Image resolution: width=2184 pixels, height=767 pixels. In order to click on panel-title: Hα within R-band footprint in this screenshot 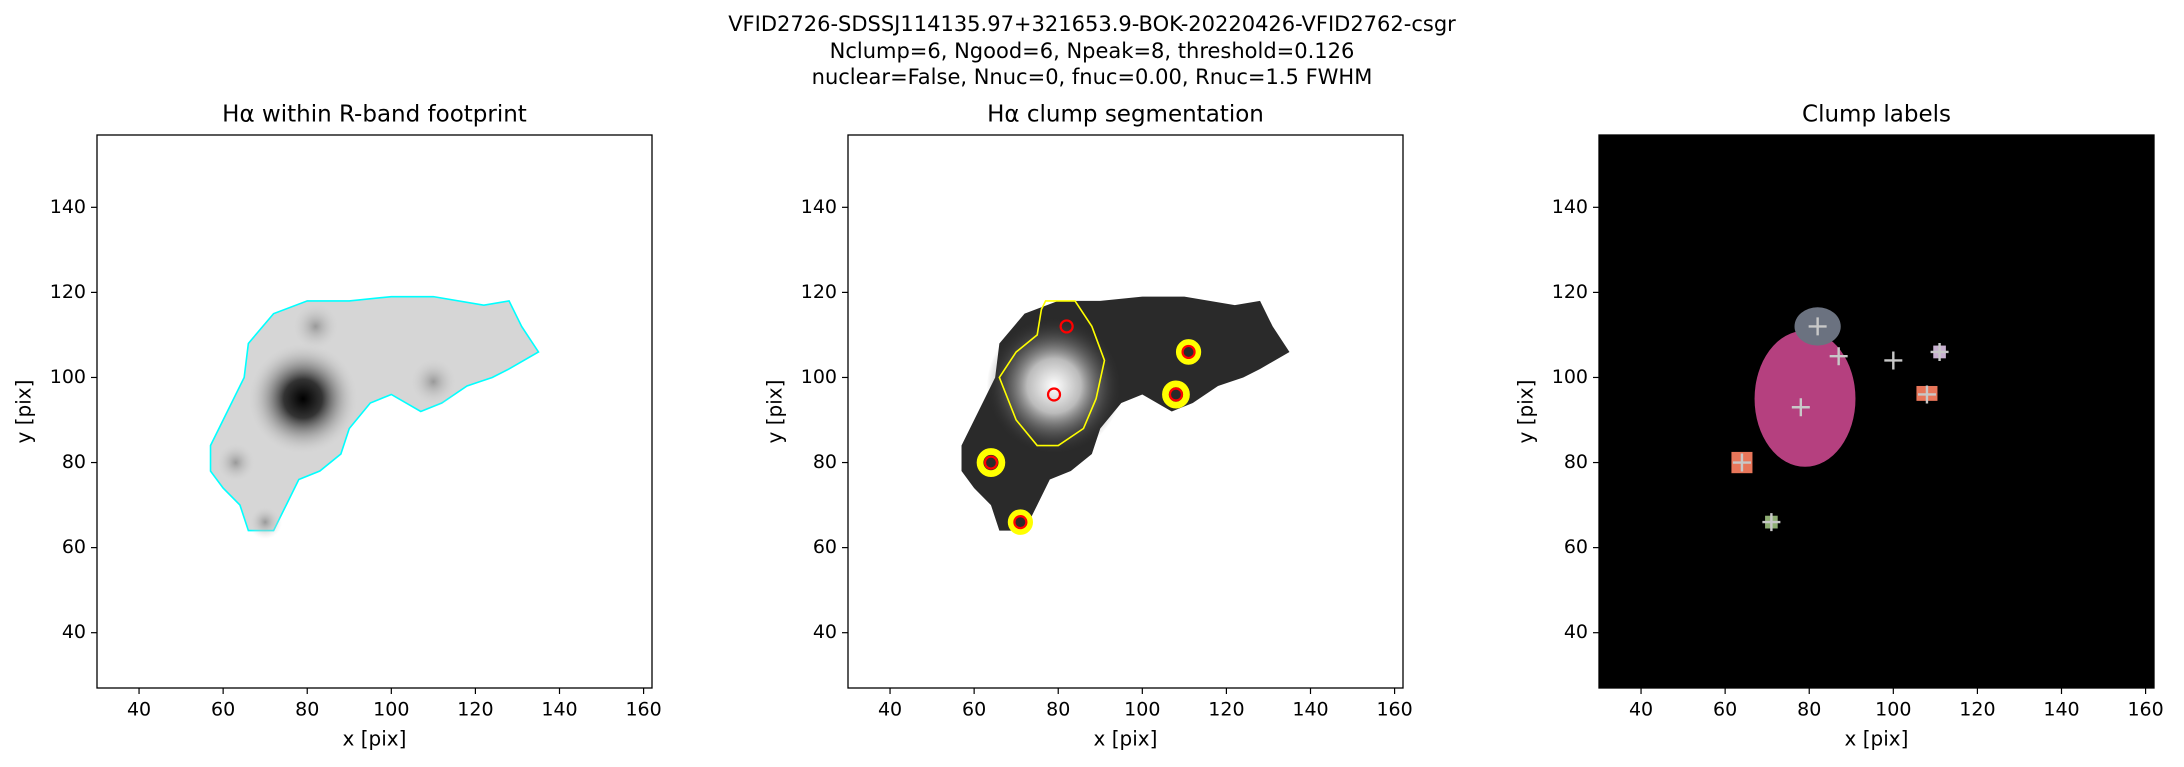, I will do `click(374, 115)`.